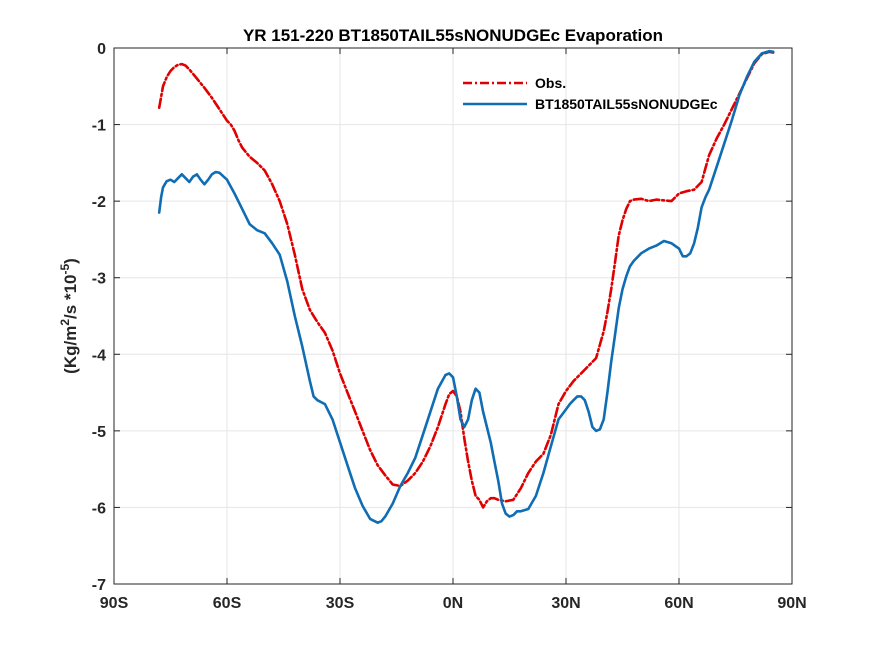 The height and width of the screenshot is (656, 875). I want to click on x-tick-label: 90S, so click(114, 603).